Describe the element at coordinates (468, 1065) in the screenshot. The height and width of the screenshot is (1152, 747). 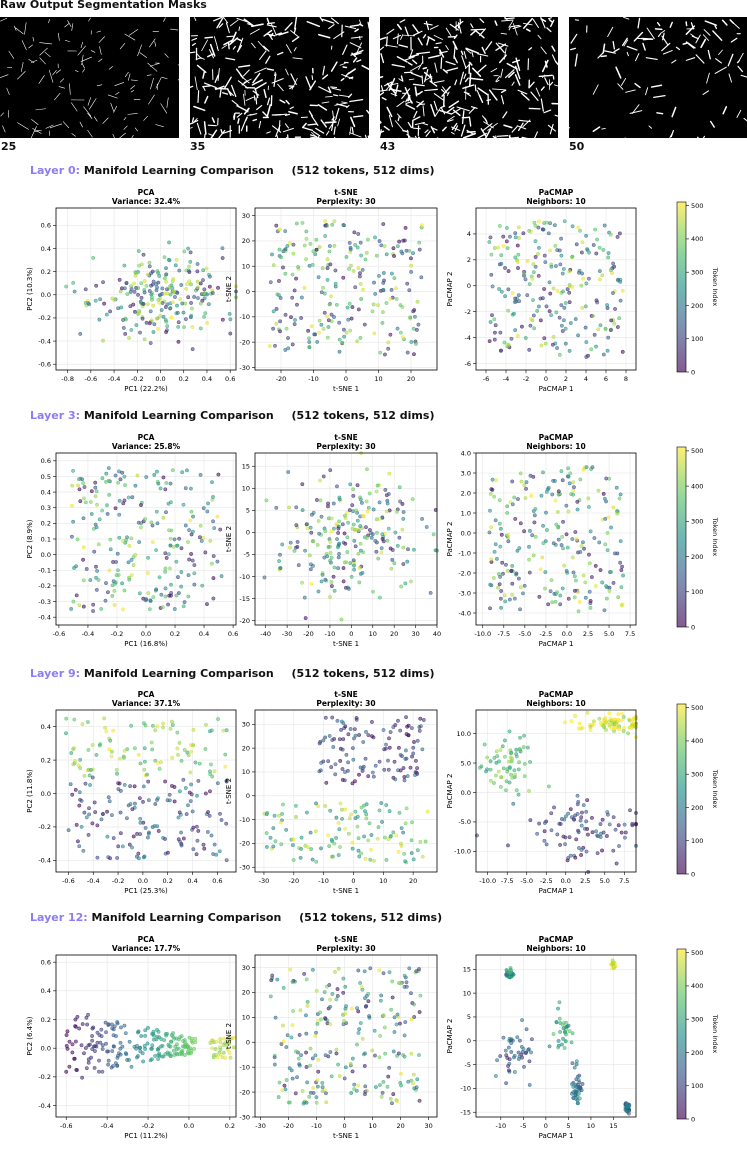
I see `y-tick-label: -5` at that location.